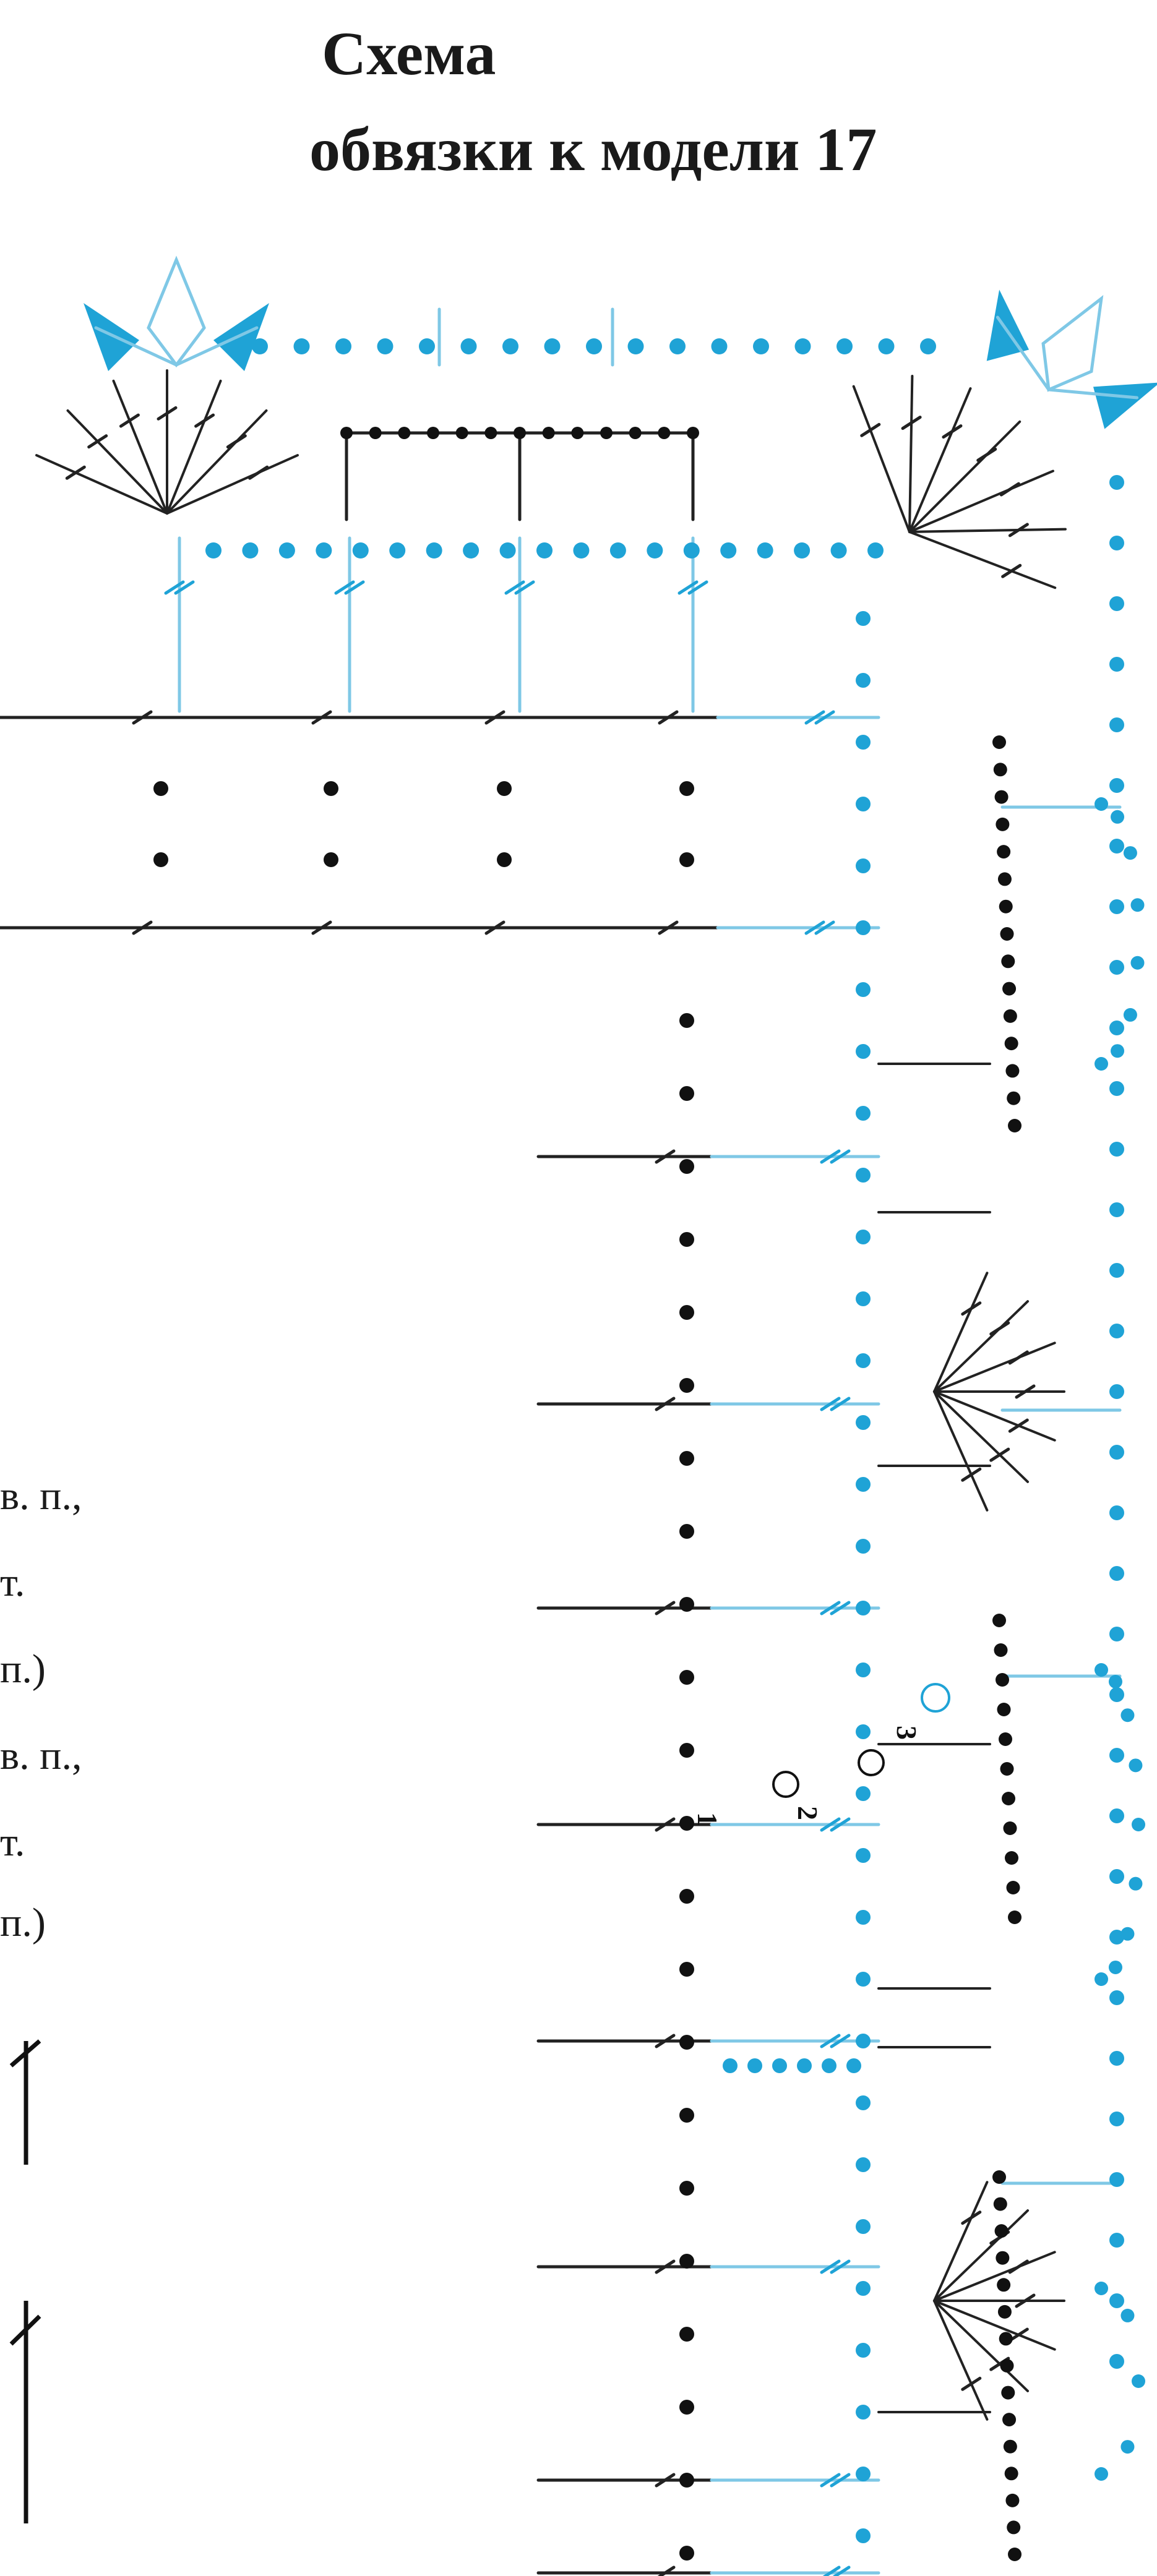  Describe the element at coordinates (821, 1755) in the screenshot. I see `row-markers: 1 2 3` at that location.